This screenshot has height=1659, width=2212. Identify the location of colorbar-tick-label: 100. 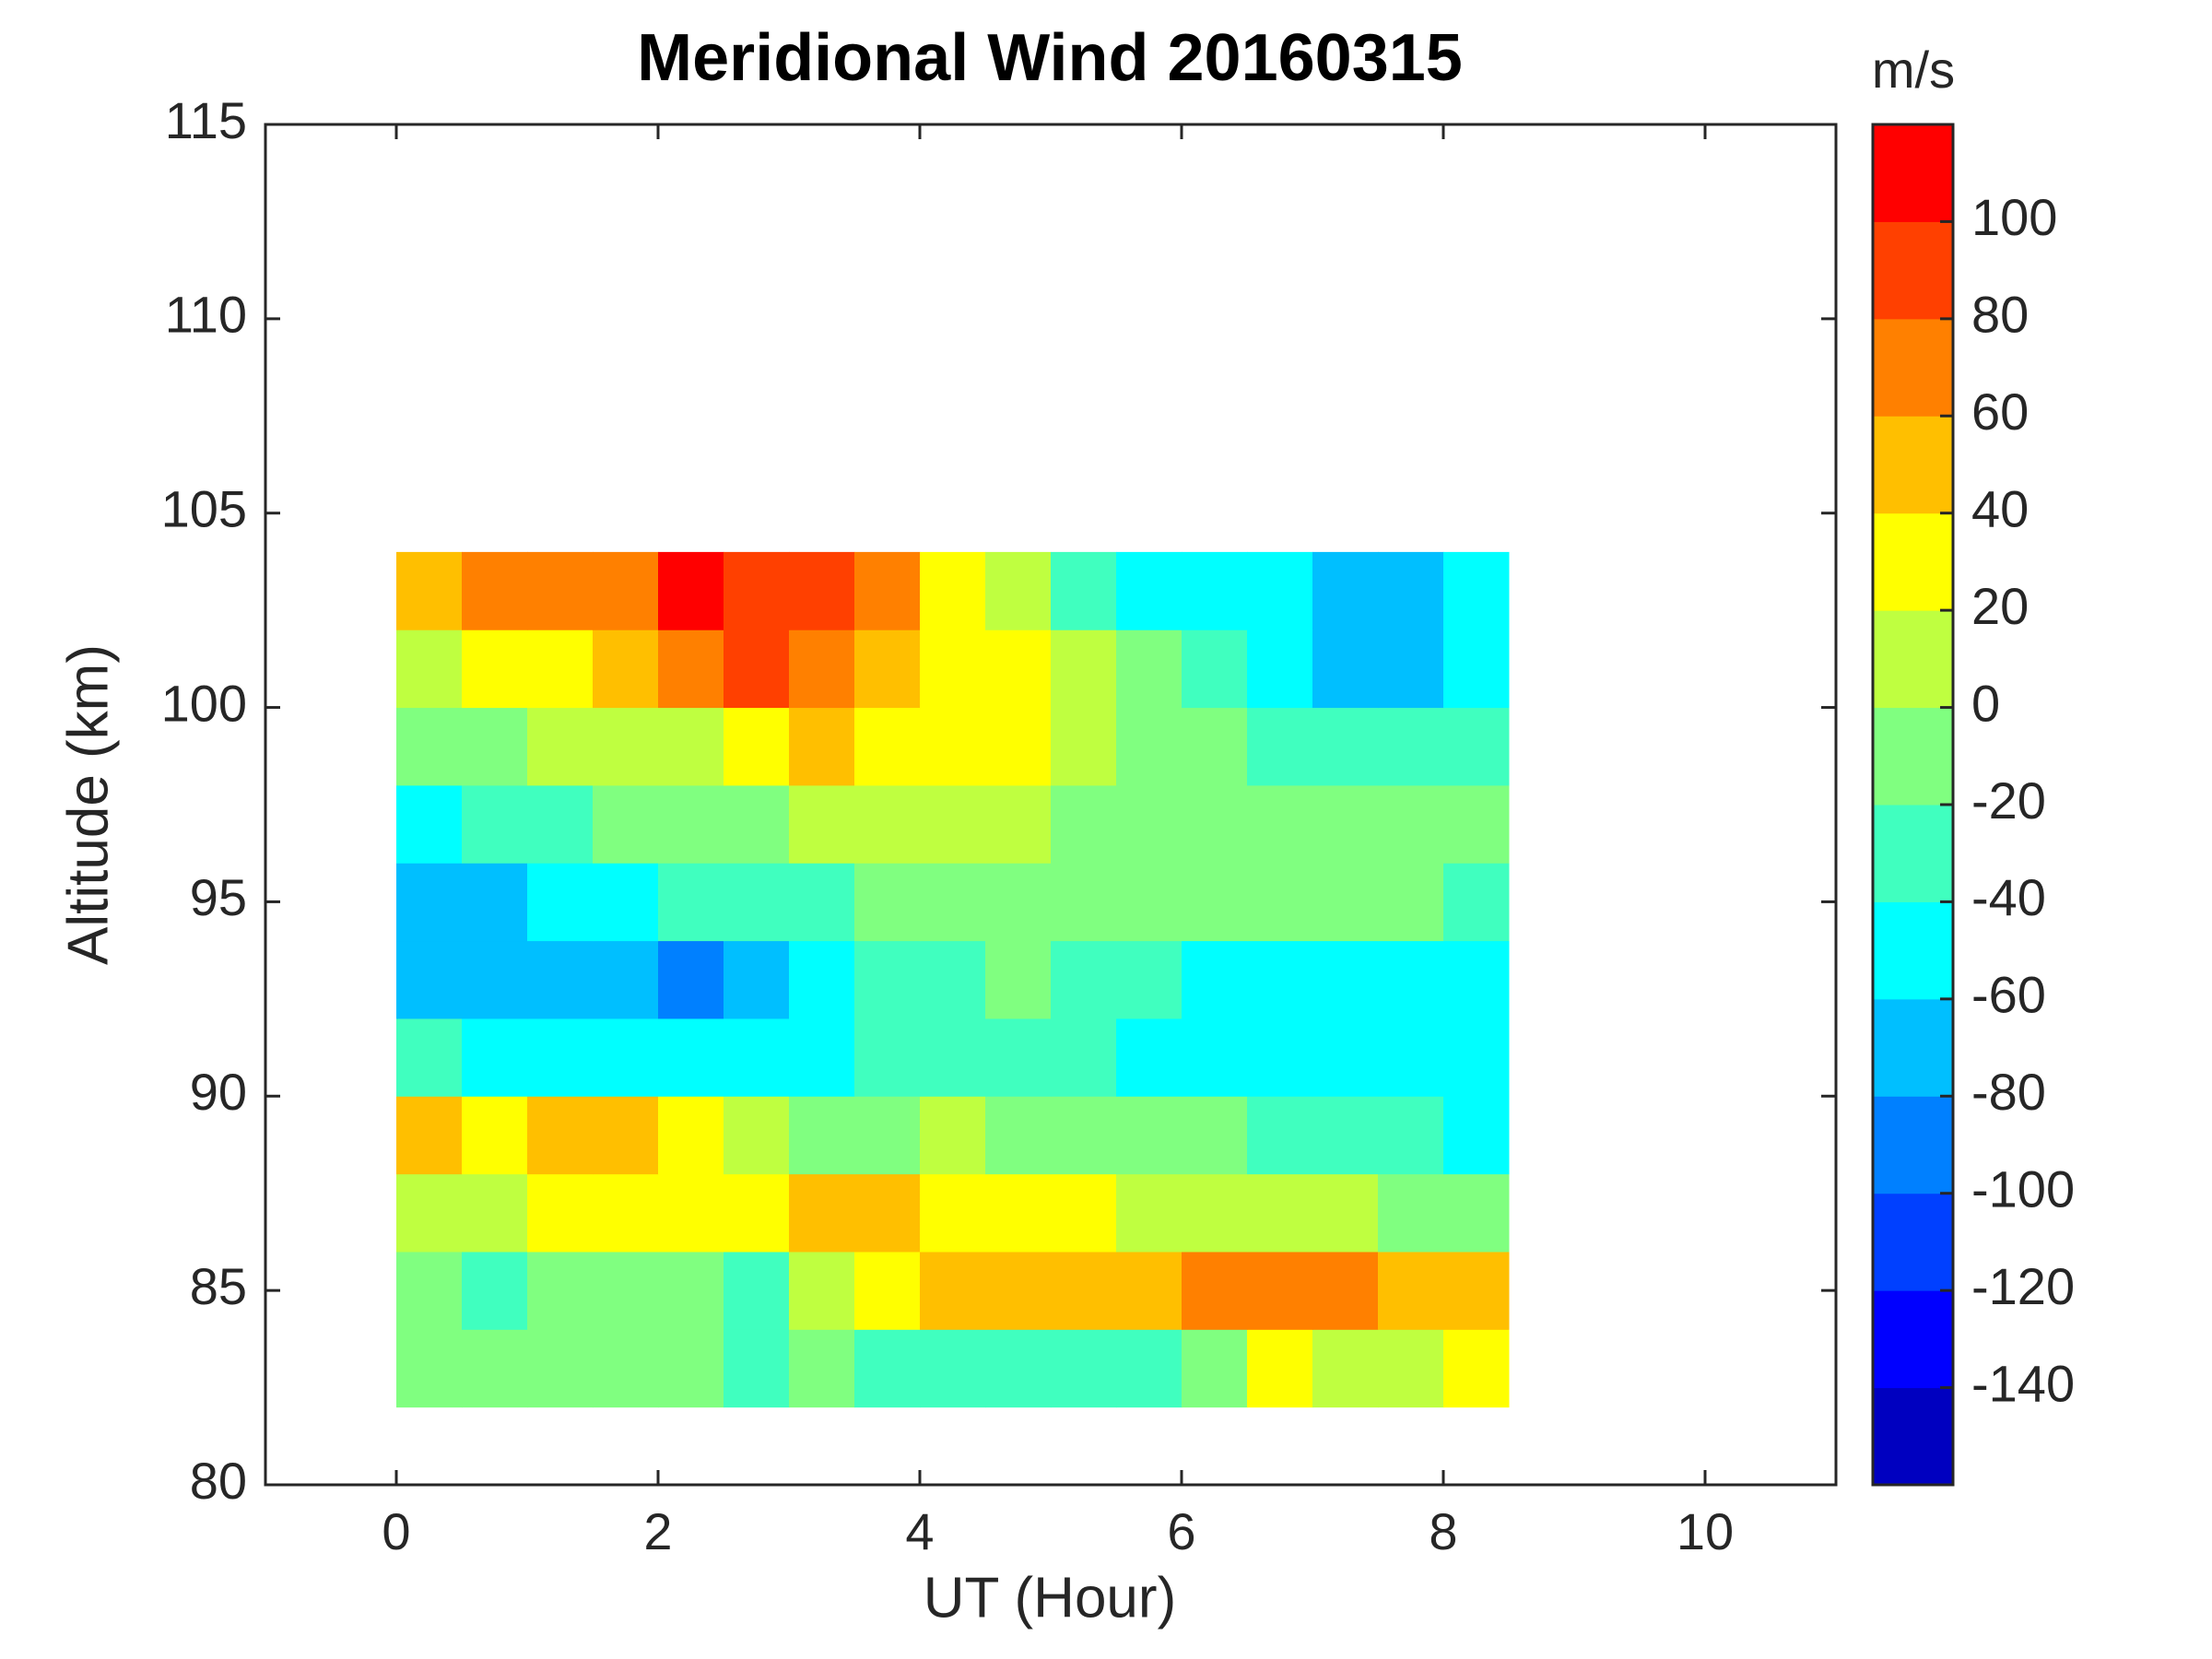
(2014, 217).